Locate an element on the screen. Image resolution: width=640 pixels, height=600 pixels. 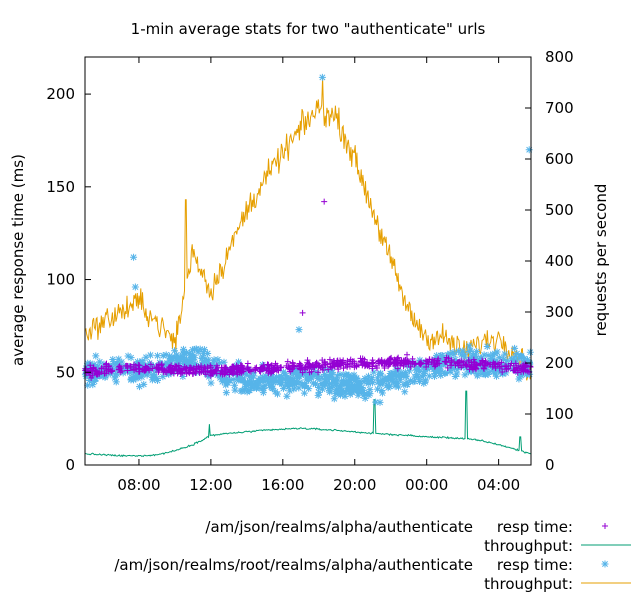
y-tick-label: 200 is located at coordinates (60, 94).